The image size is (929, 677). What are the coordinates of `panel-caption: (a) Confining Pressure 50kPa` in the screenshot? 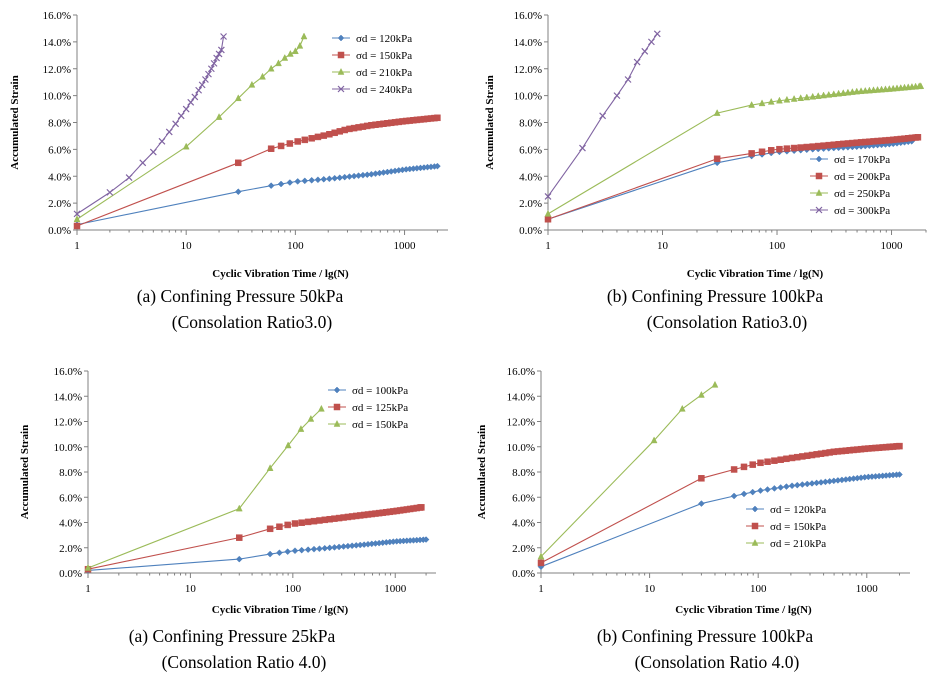 It's located at (240, 296).